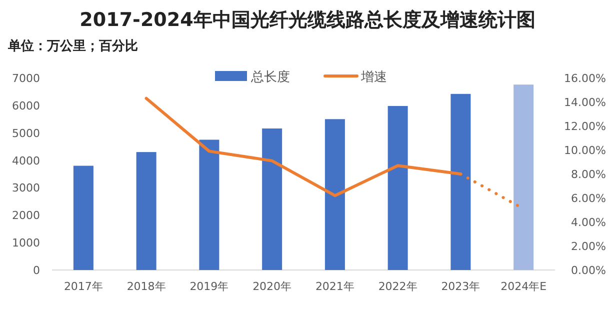 This screenshot has width=615, height=332. I want to click on legend-label: 增速, so click(373, 77).